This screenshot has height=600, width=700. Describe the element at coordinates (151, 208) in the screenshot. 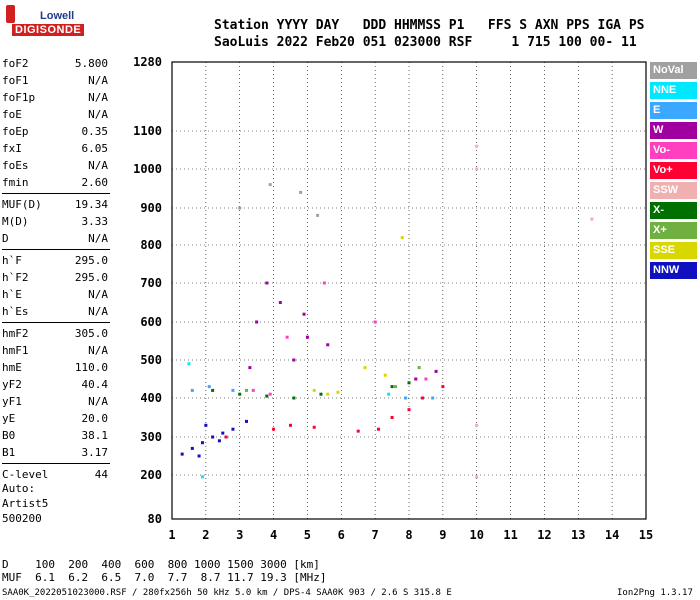

I see `y-tick-label: 900` at that location.